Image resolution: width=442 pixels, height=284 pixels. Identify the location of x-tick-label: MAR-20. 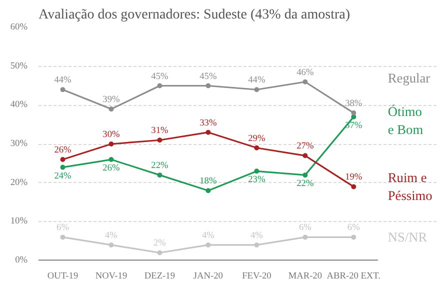
(305, 277).